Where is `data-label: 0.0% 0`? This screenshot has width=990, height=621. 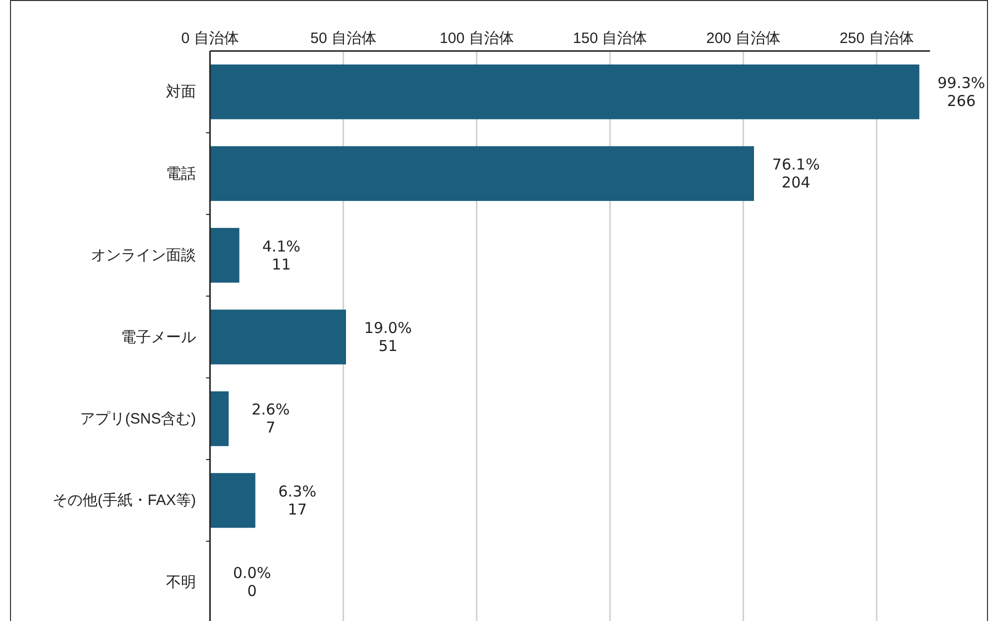 data-label: 0.0% 0 is located at coordinates (252, 582).